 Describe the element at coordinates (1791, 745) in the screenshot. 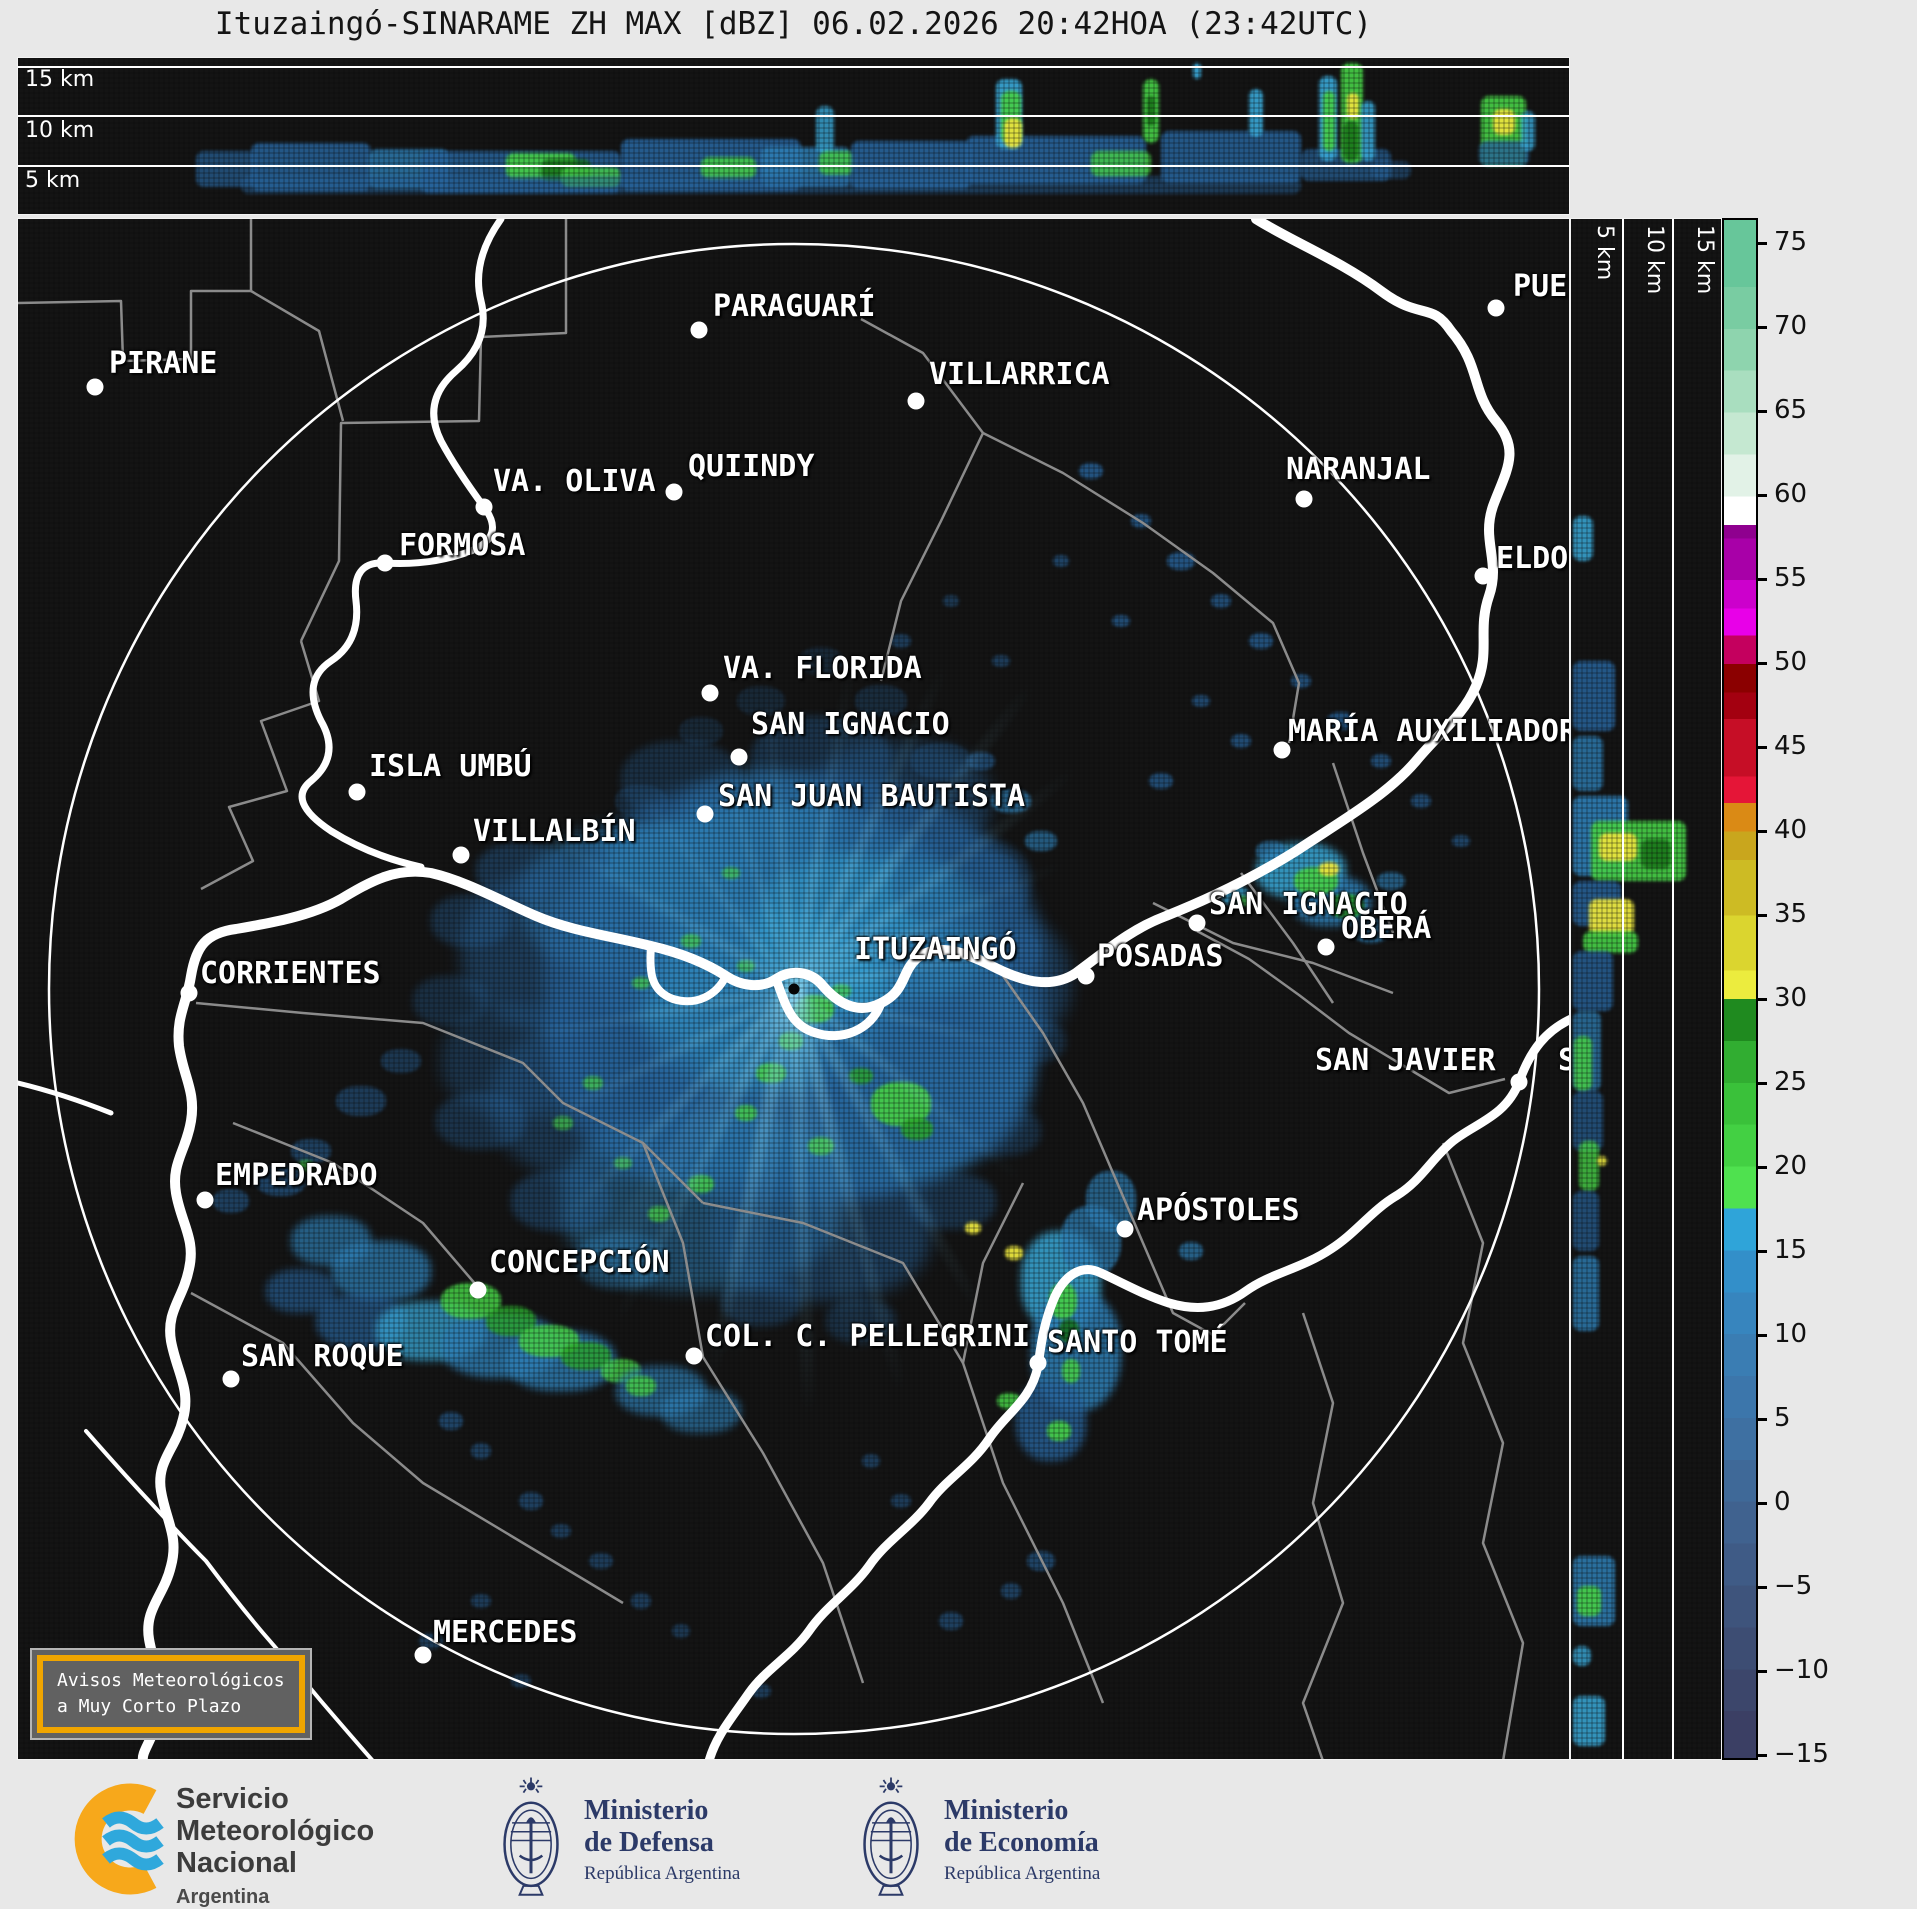

I see `colorbar-tick-label: 45` at that location.